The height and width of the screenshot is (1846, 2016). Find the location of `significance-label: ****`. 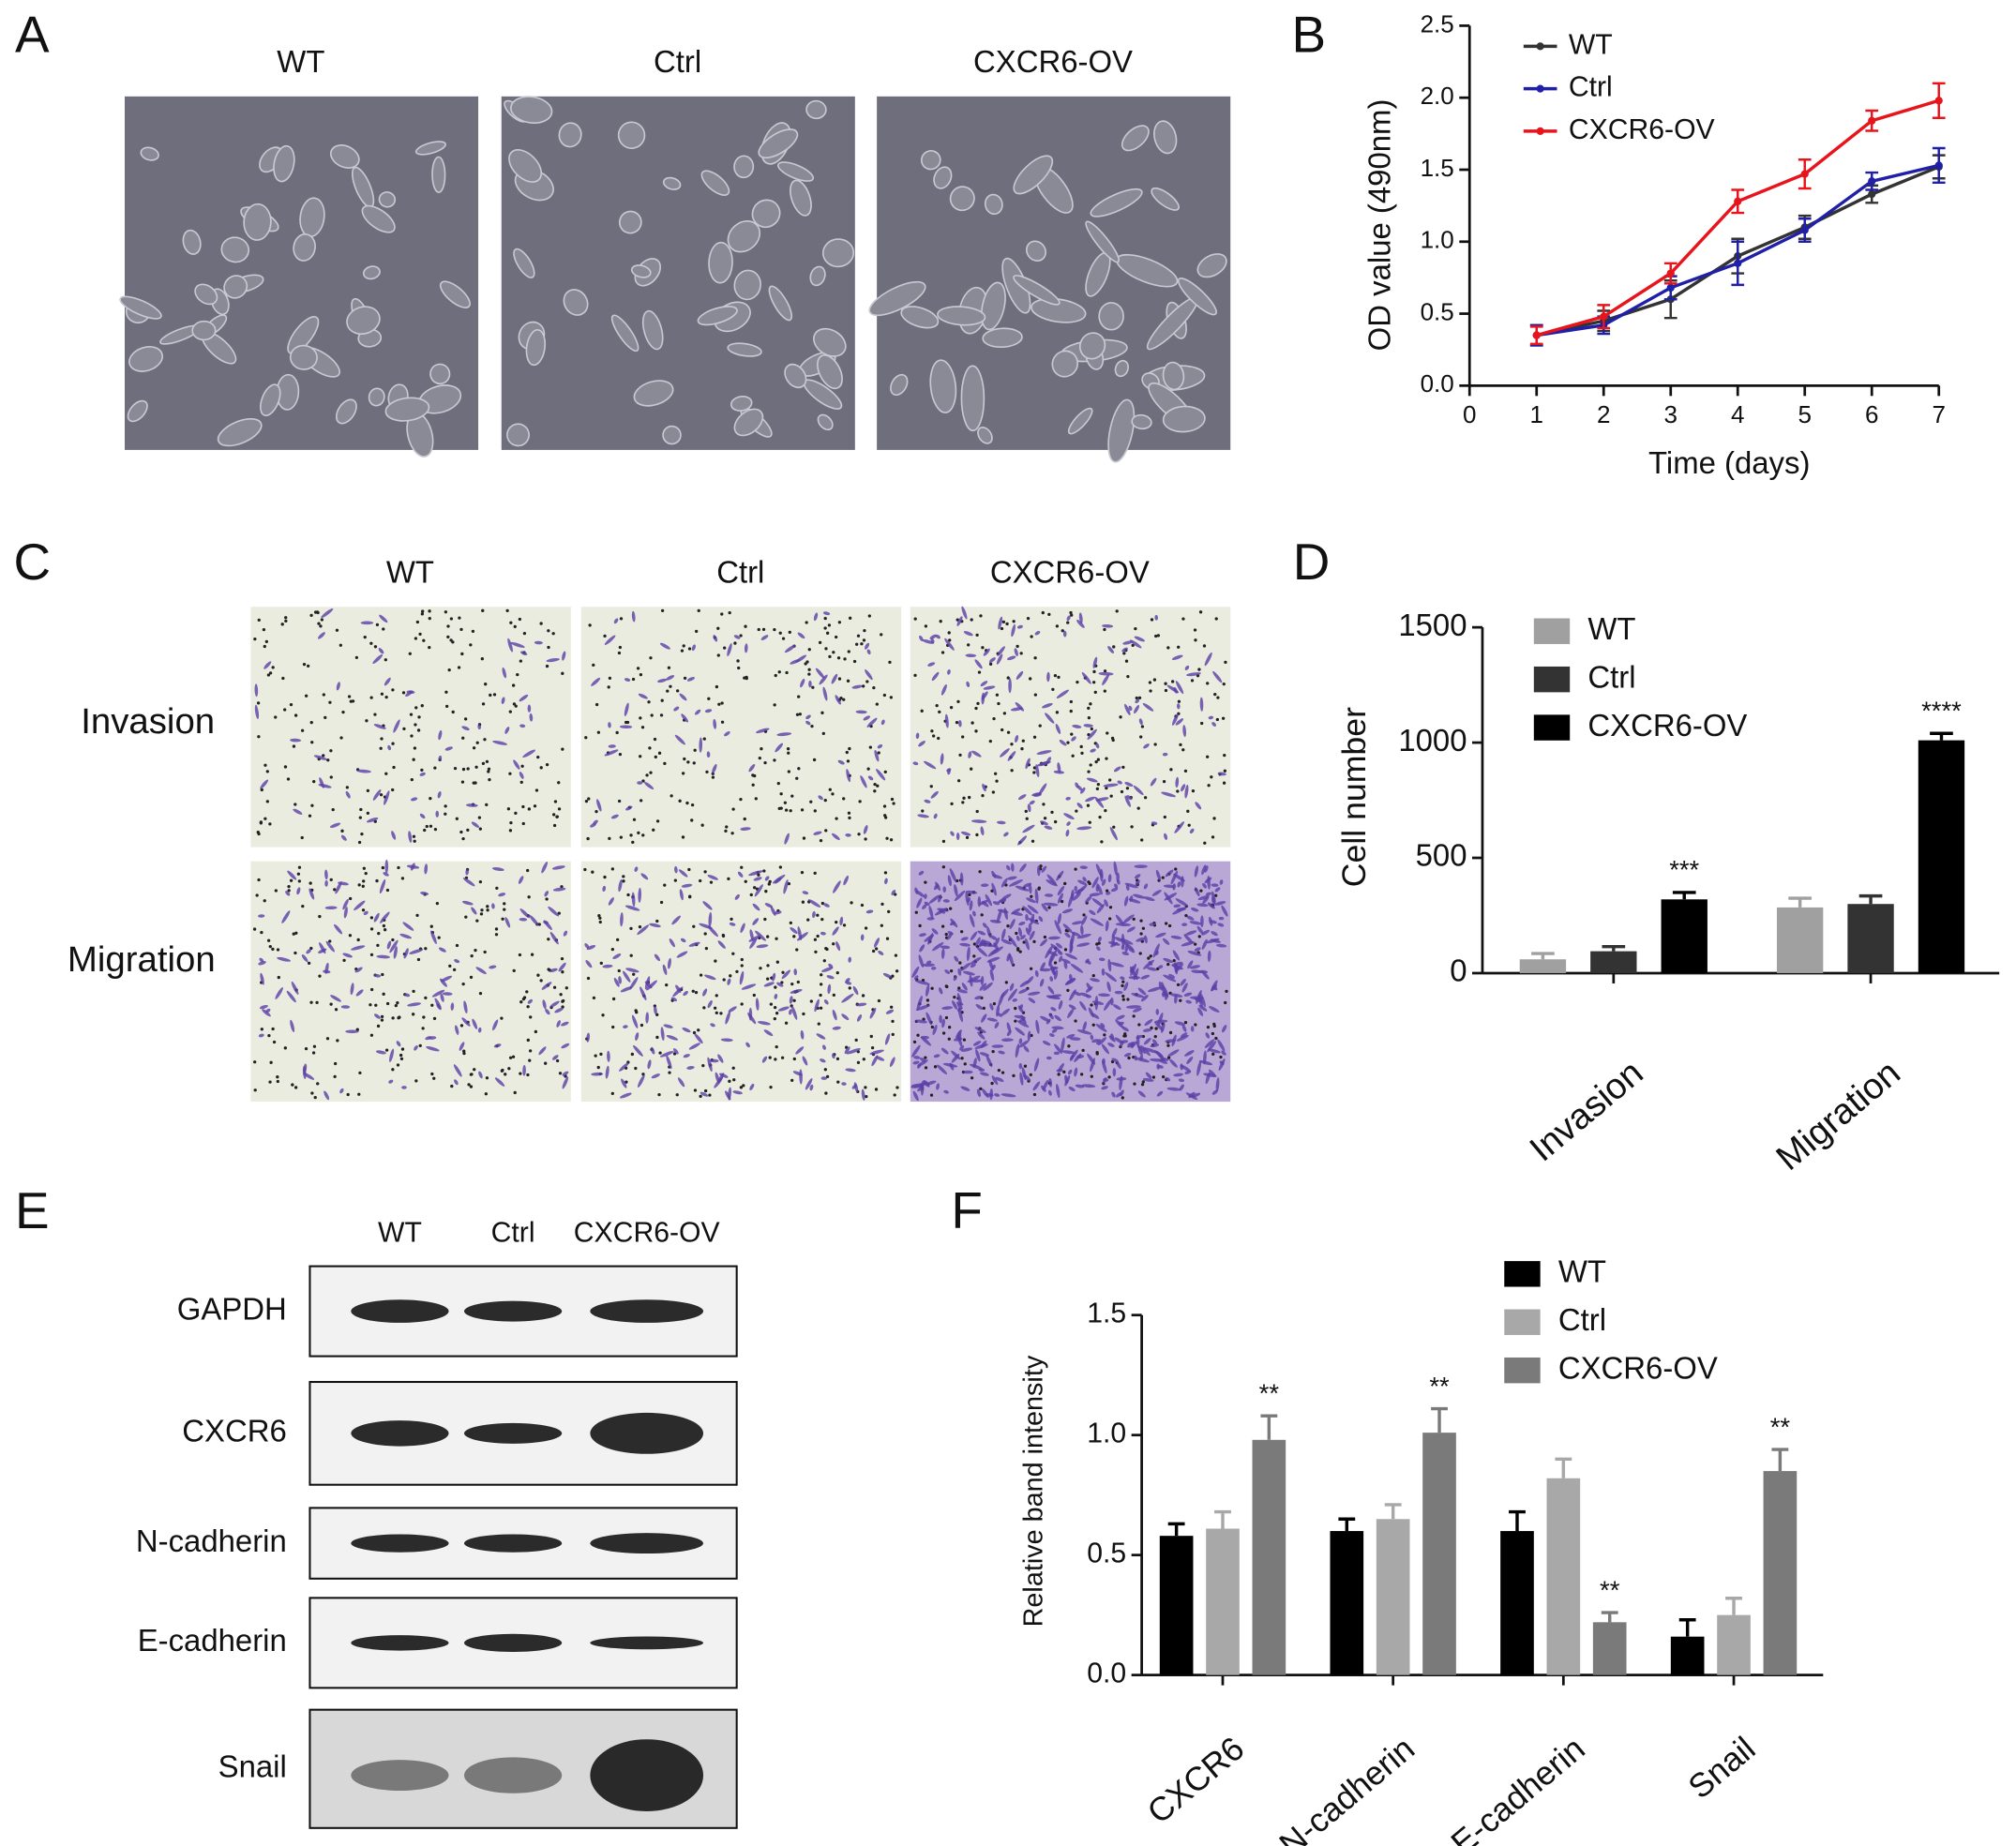

significance-label: **** is located at coordinates (1941, 711).